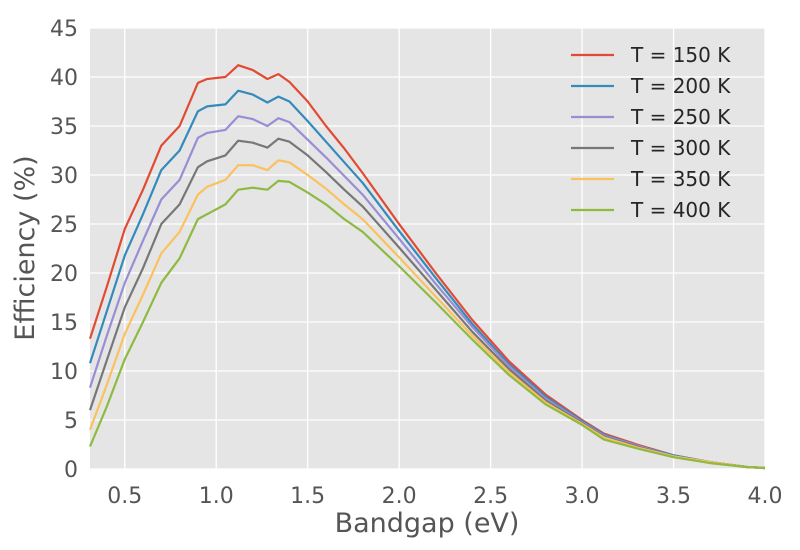  I want to click on y-tick-label: 45, so click(64, 29).